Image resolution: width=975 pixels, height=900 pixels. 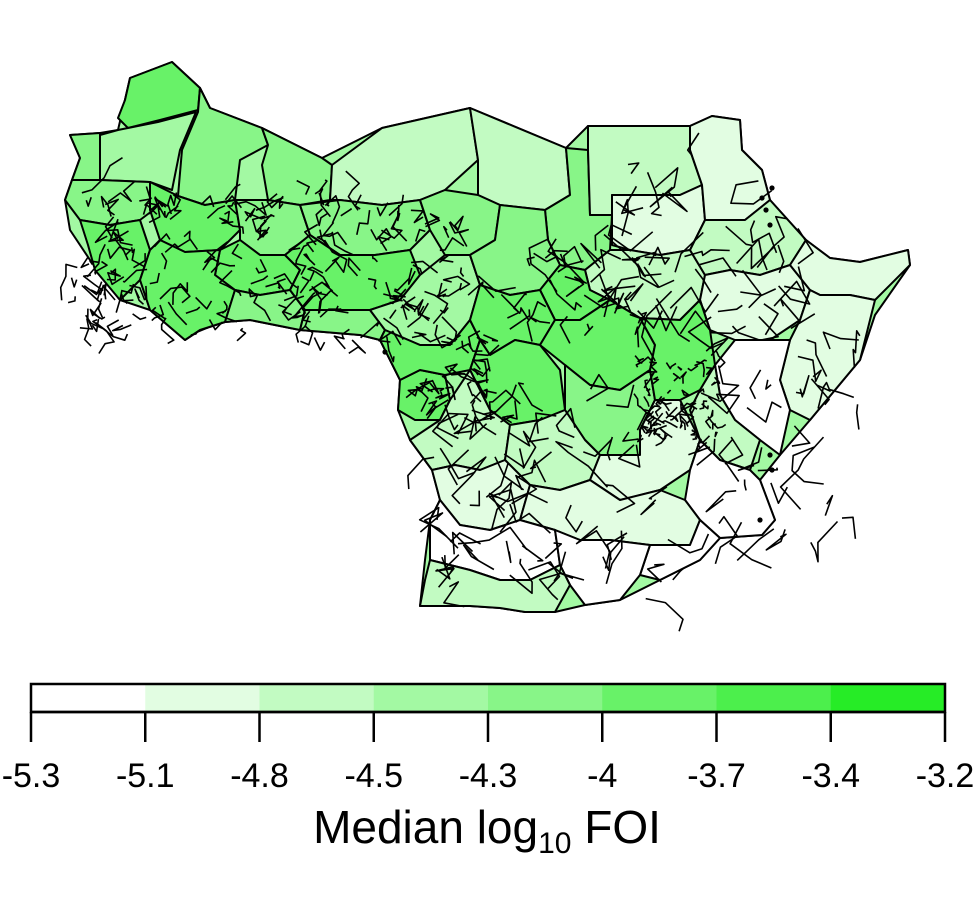 I want to click on region-somalia-south, so click(x=827, y=355).